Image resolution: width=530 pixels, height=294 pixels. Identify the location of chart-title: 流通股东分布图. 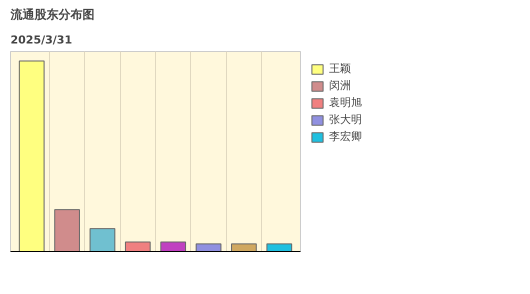
(52, 15).